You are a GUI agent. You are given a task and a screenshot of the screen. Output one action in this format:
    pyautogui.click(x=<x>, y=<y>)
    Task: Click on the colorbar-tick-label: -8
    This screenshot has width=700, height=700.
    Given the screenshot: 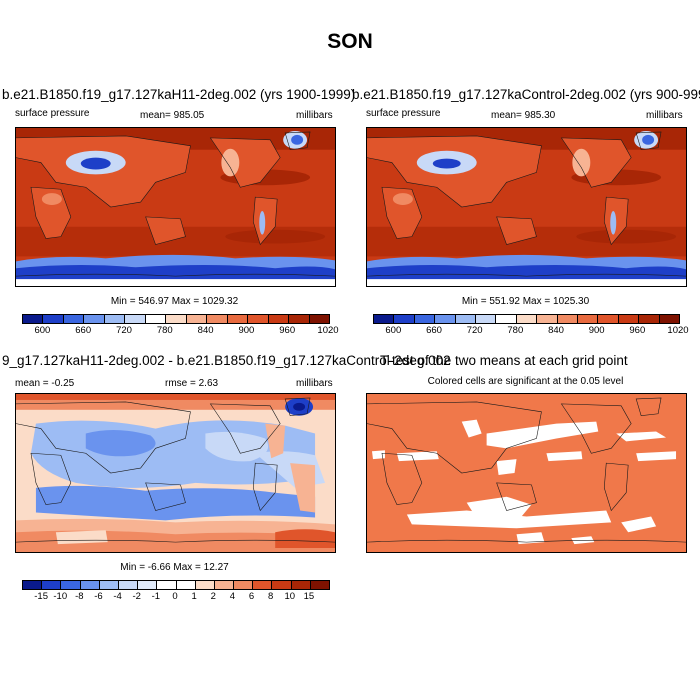 What is the action you would take?
    pyautogui.click(x=79, y=596)
    